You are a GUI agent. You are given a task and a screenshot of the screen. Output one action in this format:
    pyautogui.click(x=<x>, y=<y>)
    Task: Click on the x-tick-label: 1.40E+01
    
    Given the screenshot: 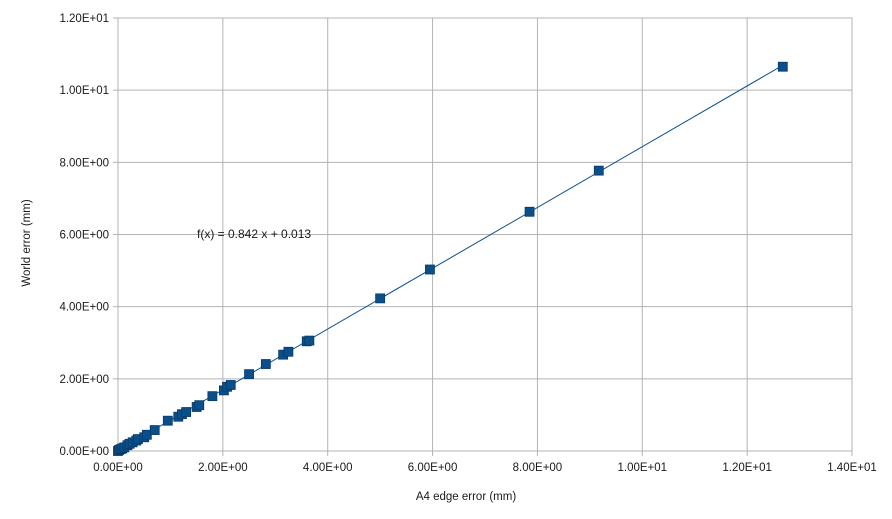 What is the action you would take?
    pyautogui.click(x=852, y=468)
    